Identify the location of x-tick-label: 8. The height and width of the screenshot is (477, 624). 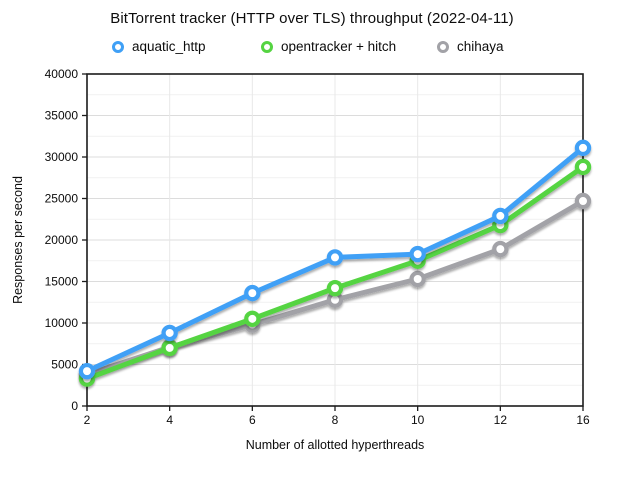
(335, 420).